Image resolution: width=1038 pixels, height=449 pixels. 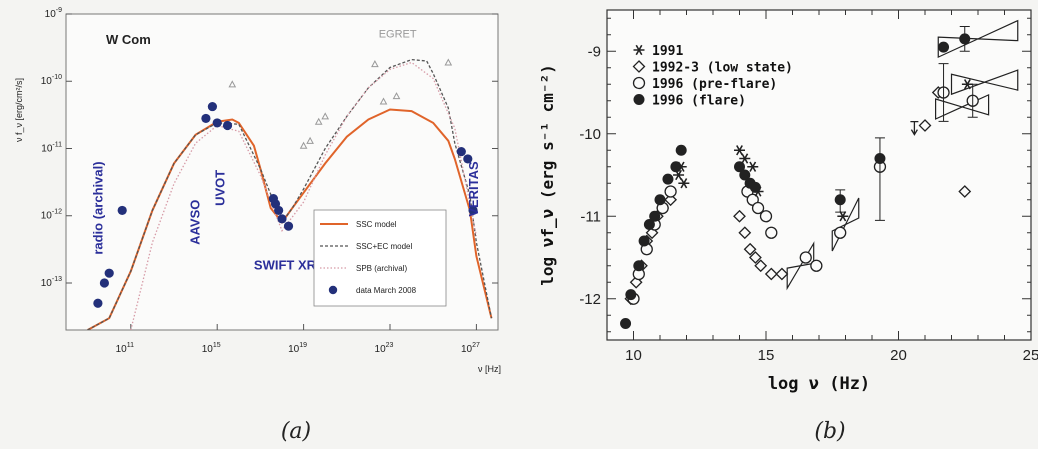 What do you see at coordinates (473, 189) in the screenshot?
I see `annotation-label: VERITAS` at bounding box center [473, 189].